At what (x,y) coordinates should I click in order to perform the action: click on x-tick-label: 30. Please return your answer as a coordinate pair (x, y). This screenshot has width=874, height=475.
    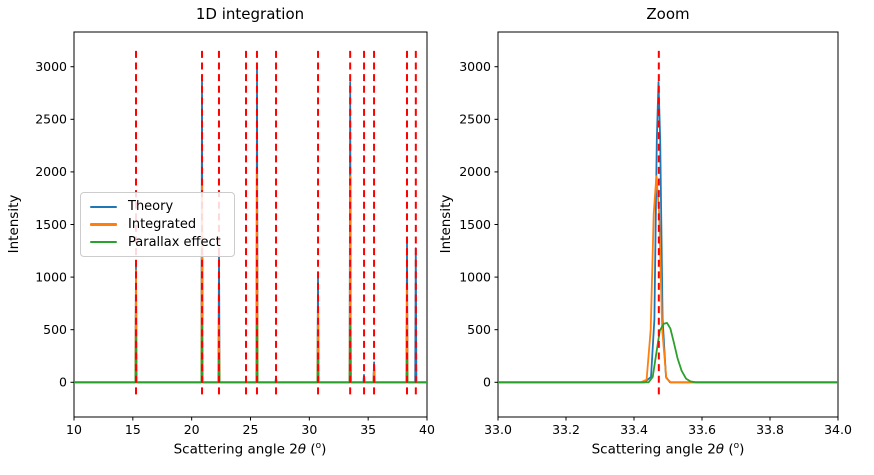
    Looking at the image, I should click on (309, 429).